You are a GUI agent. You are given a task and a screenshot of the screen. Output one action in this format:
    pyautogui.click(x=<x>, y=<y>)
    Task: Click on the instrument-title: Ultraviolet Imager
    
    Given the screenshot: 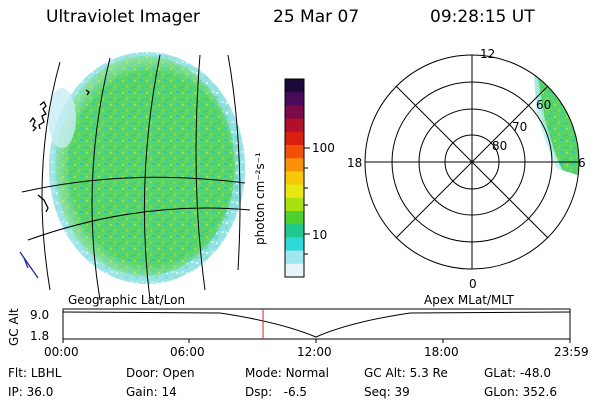 What is the action you would take?
    pyautogui.click(x=123, y=17)
    